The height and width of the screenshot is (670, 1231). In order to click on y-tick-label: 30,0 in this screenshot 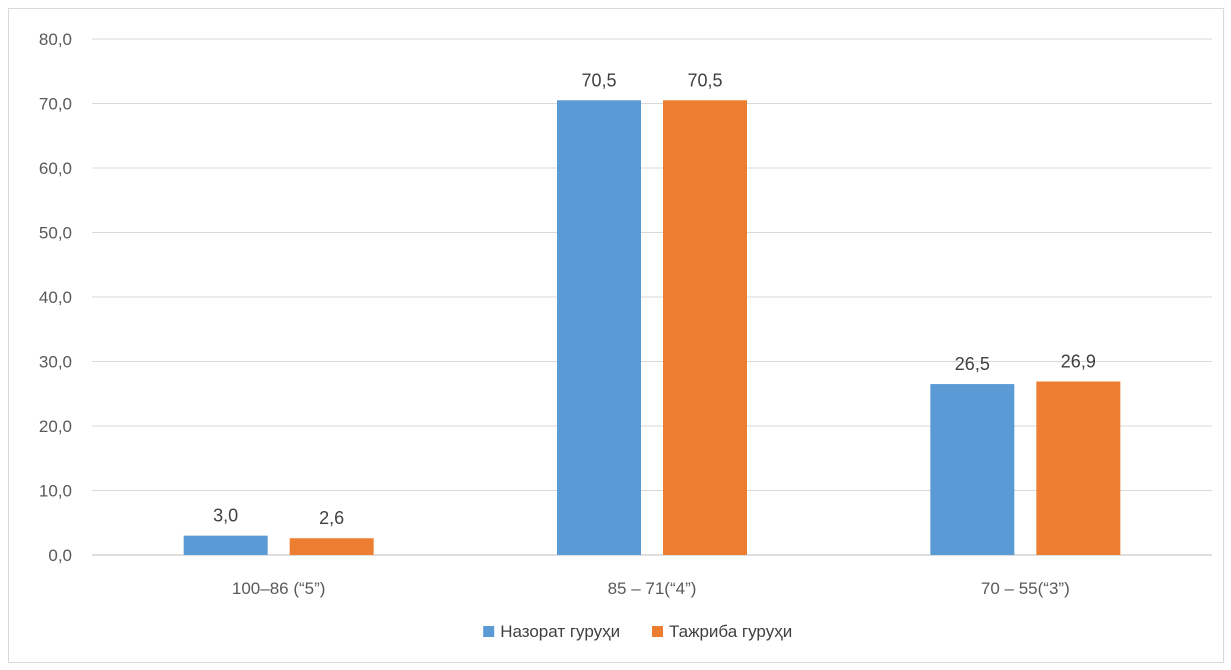, I will do `click(55, 362)`.